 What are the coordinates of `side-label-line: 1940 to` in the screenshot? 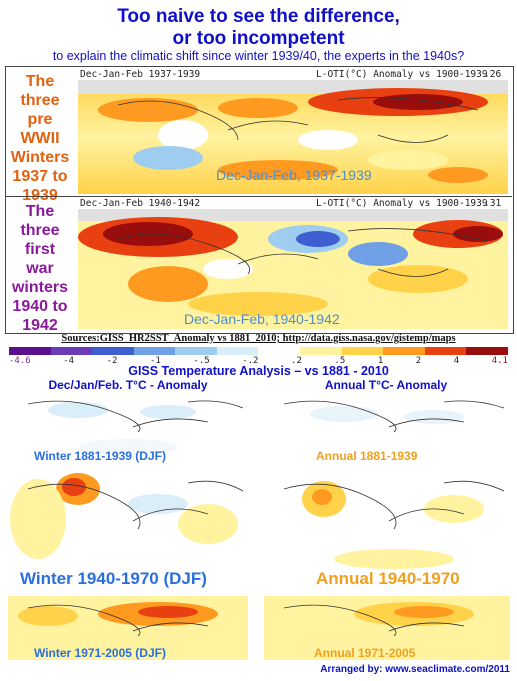 It's located at (40, 306).